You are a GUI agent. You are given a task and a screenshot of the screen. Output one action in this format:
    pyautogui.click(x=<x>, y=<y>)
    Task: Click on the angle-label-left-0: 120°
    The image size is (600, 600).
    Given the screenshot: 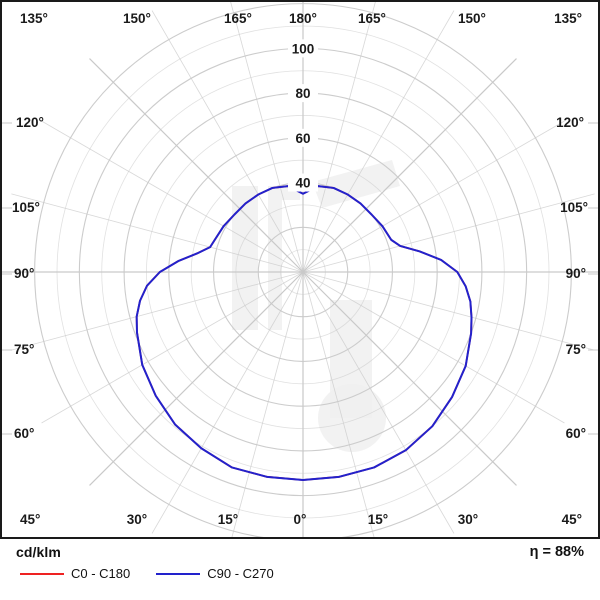 What is the action you would take?
    pyautogui.click(x=30, y=122)
    